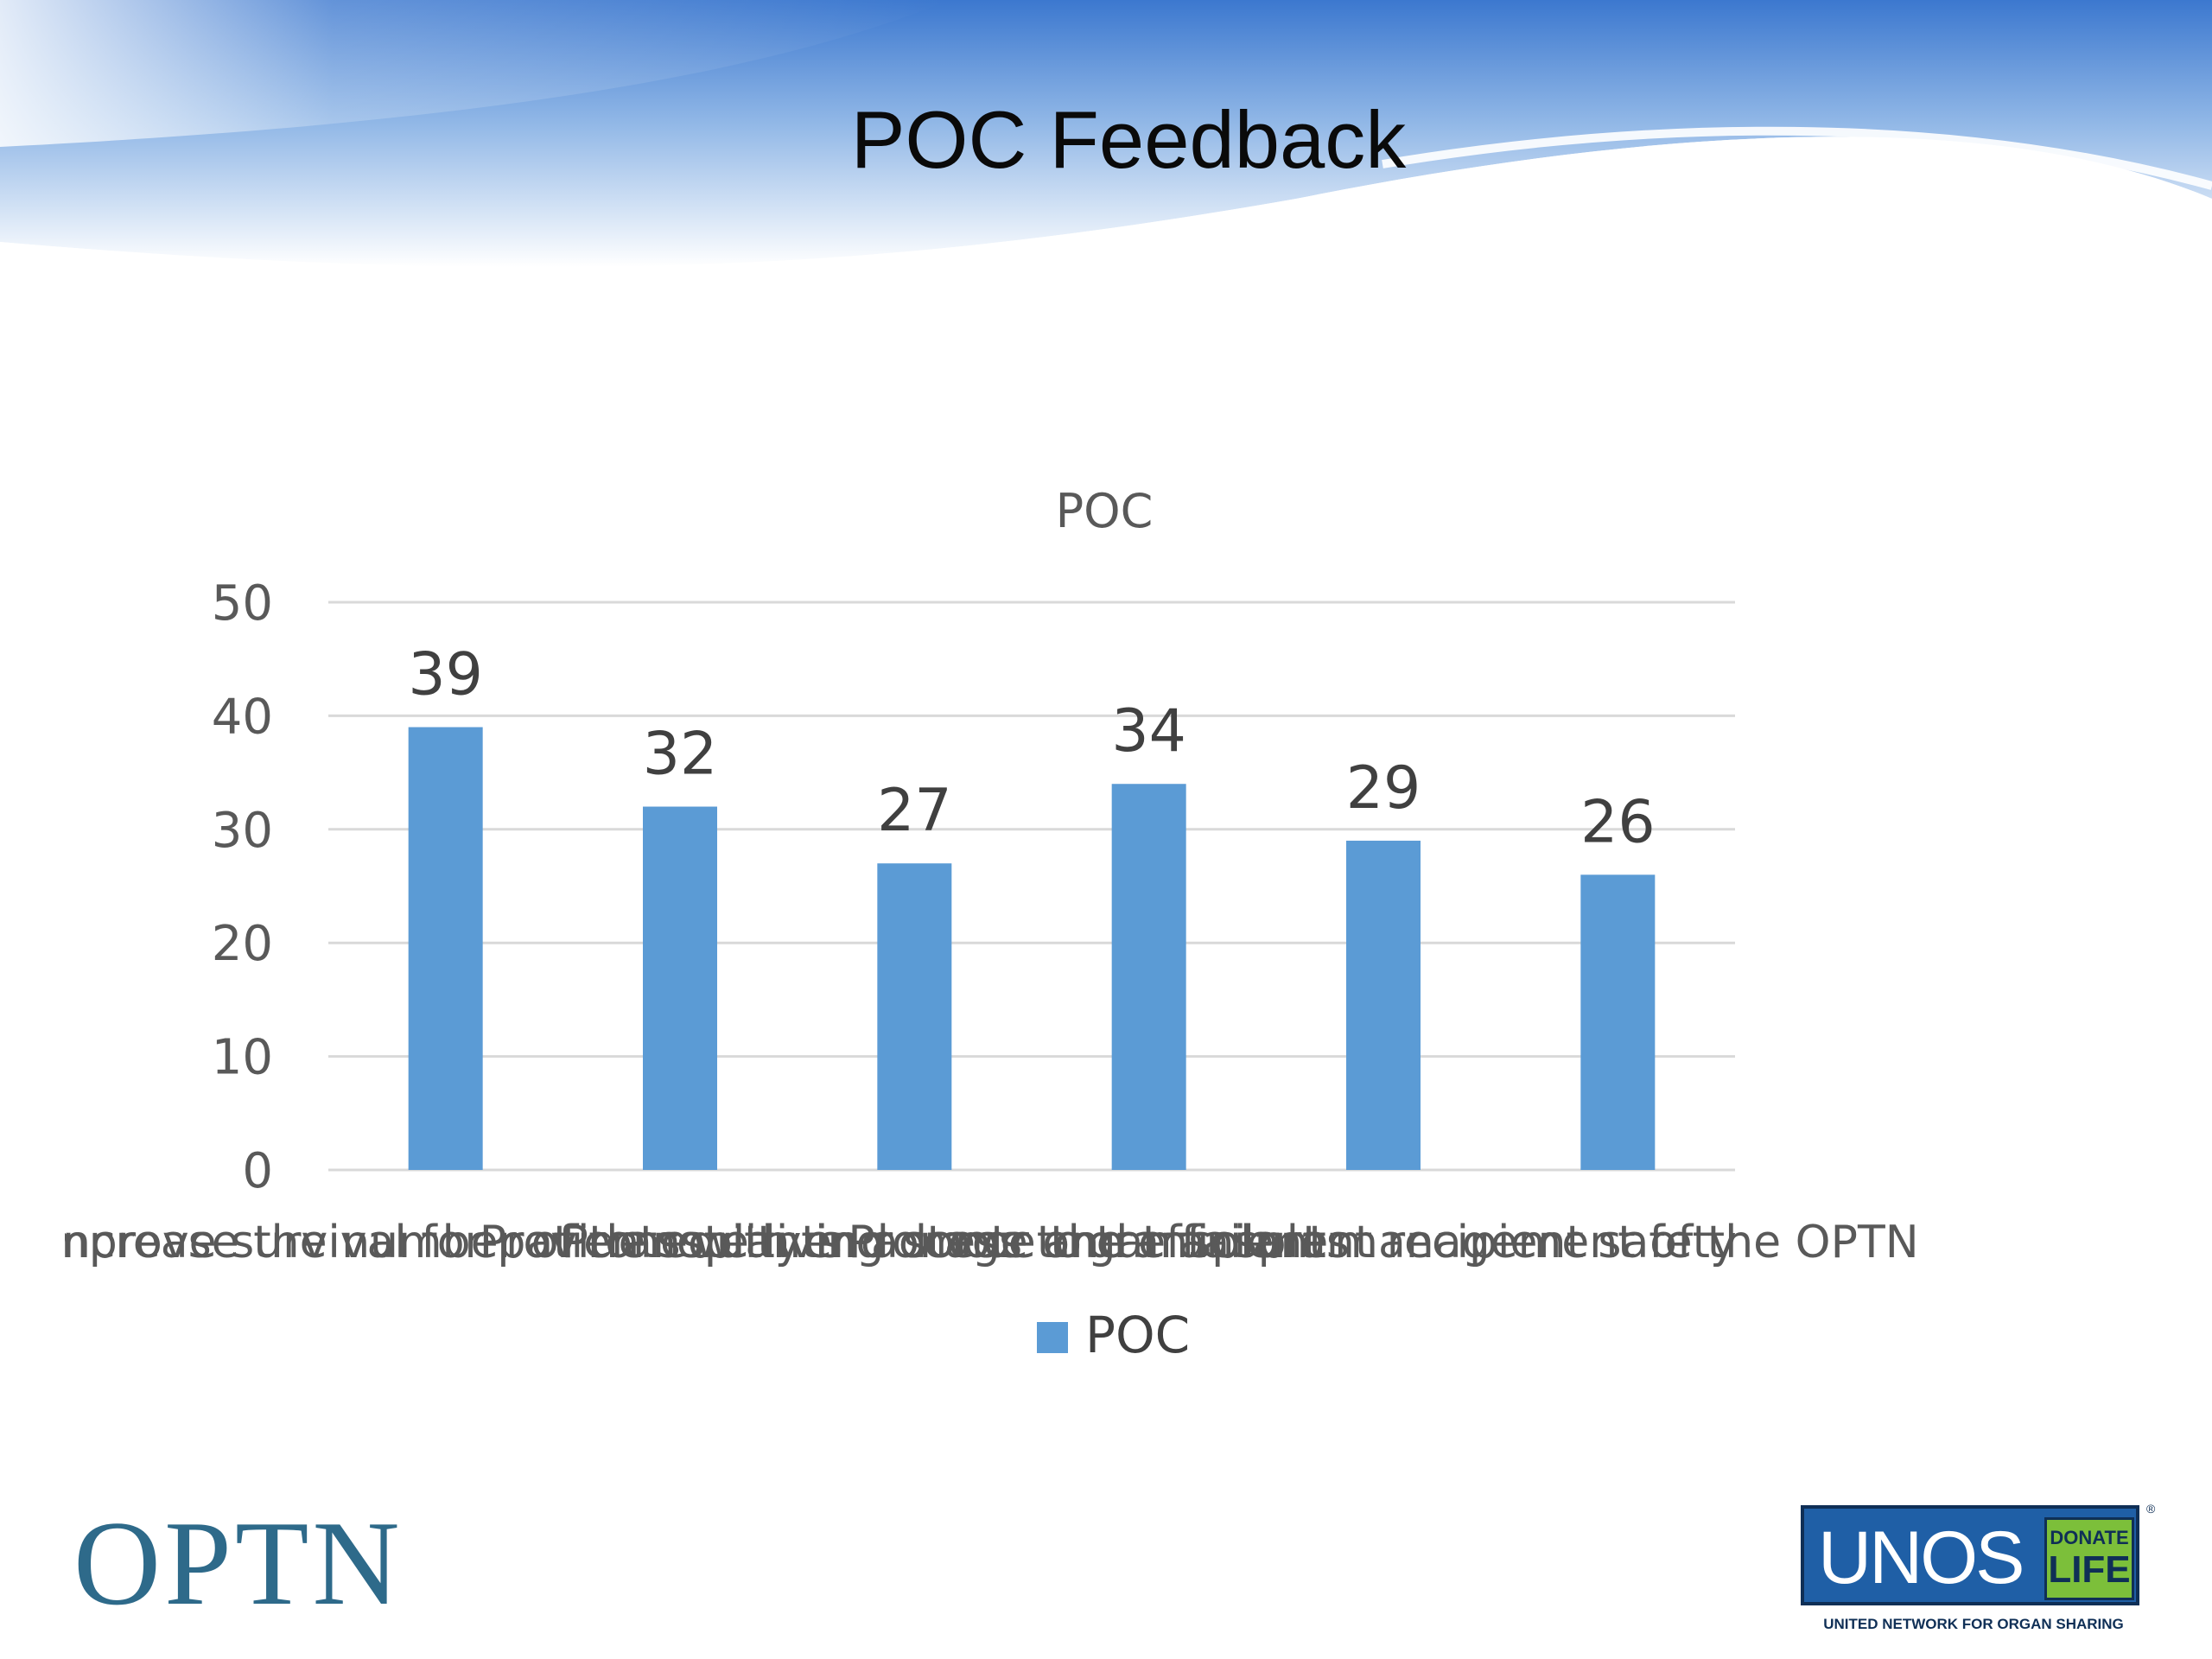  Describe the element at coordinates (446, 675) in the screenshot. I see `data-label: 39` at that location.